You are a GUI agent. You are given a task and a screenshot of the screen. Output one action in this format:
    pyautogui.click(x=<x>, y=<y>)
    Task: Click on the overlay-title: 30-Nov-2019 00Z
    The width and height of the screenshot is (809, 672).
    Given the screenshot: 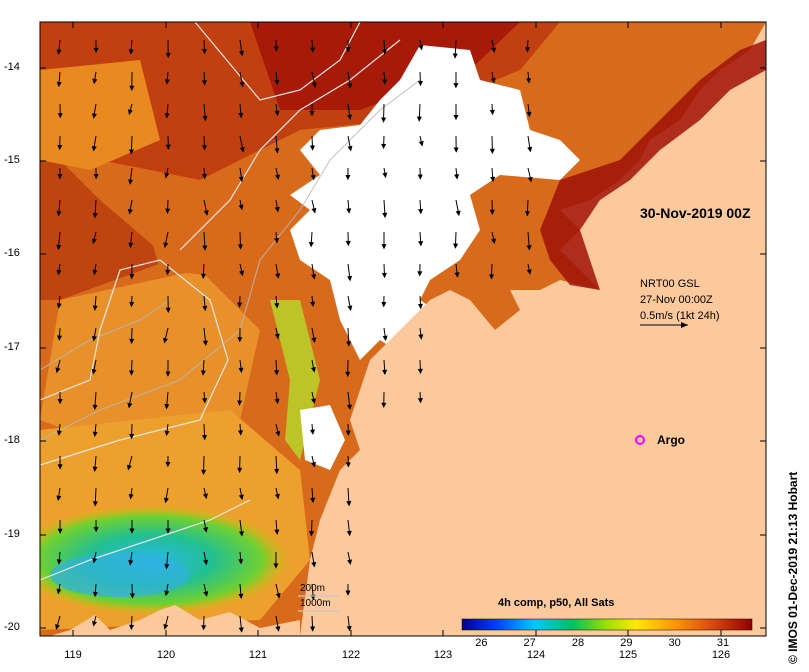 What is the action you would take?
    pyautogui.click(x=695, y=213)
    